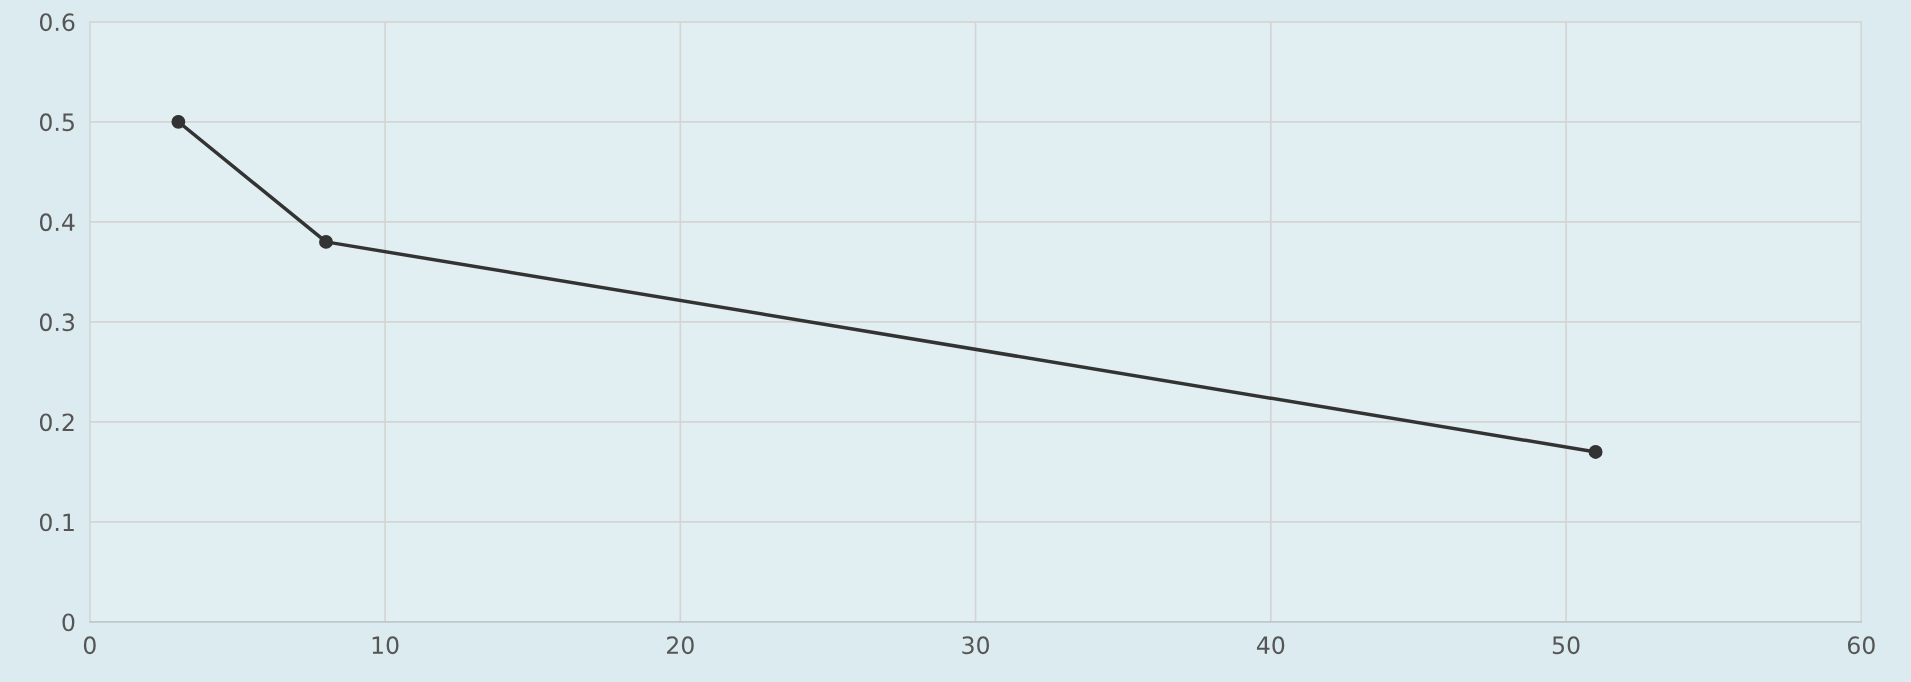  Describe the element at coordinates (1566, 645) in the screenshot. I see `x-tick-label: 50` at that location.